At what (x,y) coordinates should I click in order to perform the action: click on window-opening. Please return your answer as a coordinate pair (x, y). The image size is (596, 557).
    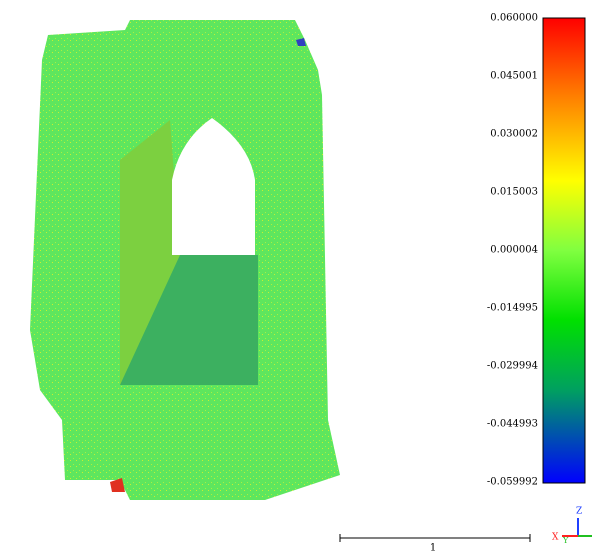
    Looking at the image, I should click on (213, 186).